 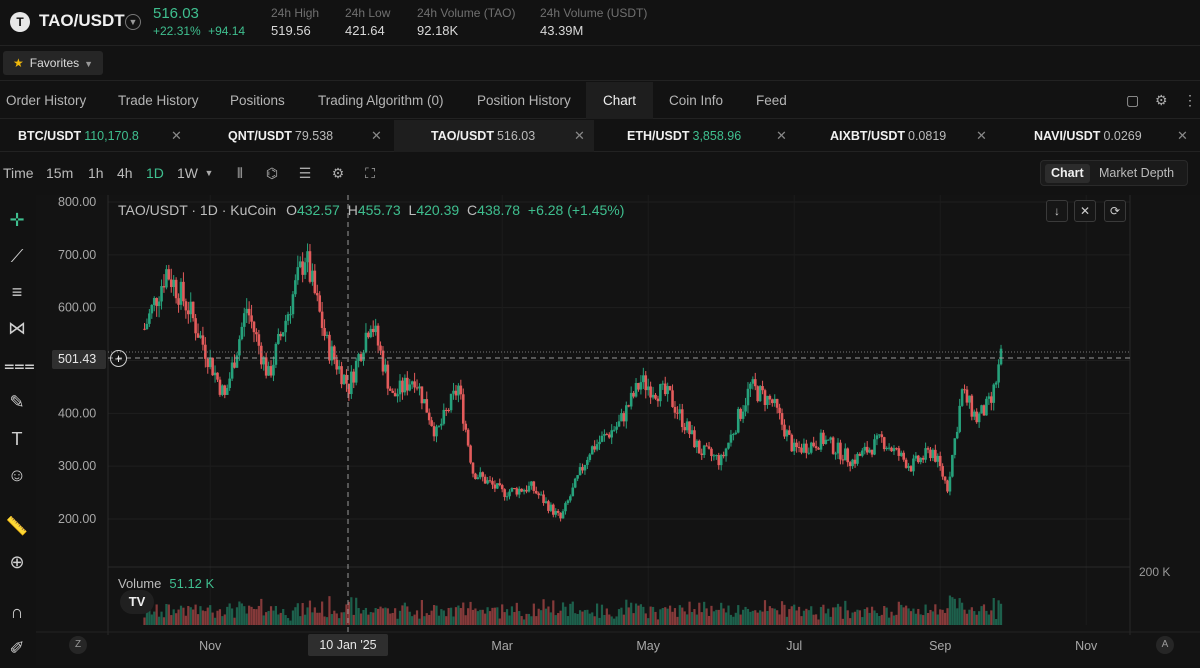 I want to click on tab-chart: Chart, so click(x=620, y=100).